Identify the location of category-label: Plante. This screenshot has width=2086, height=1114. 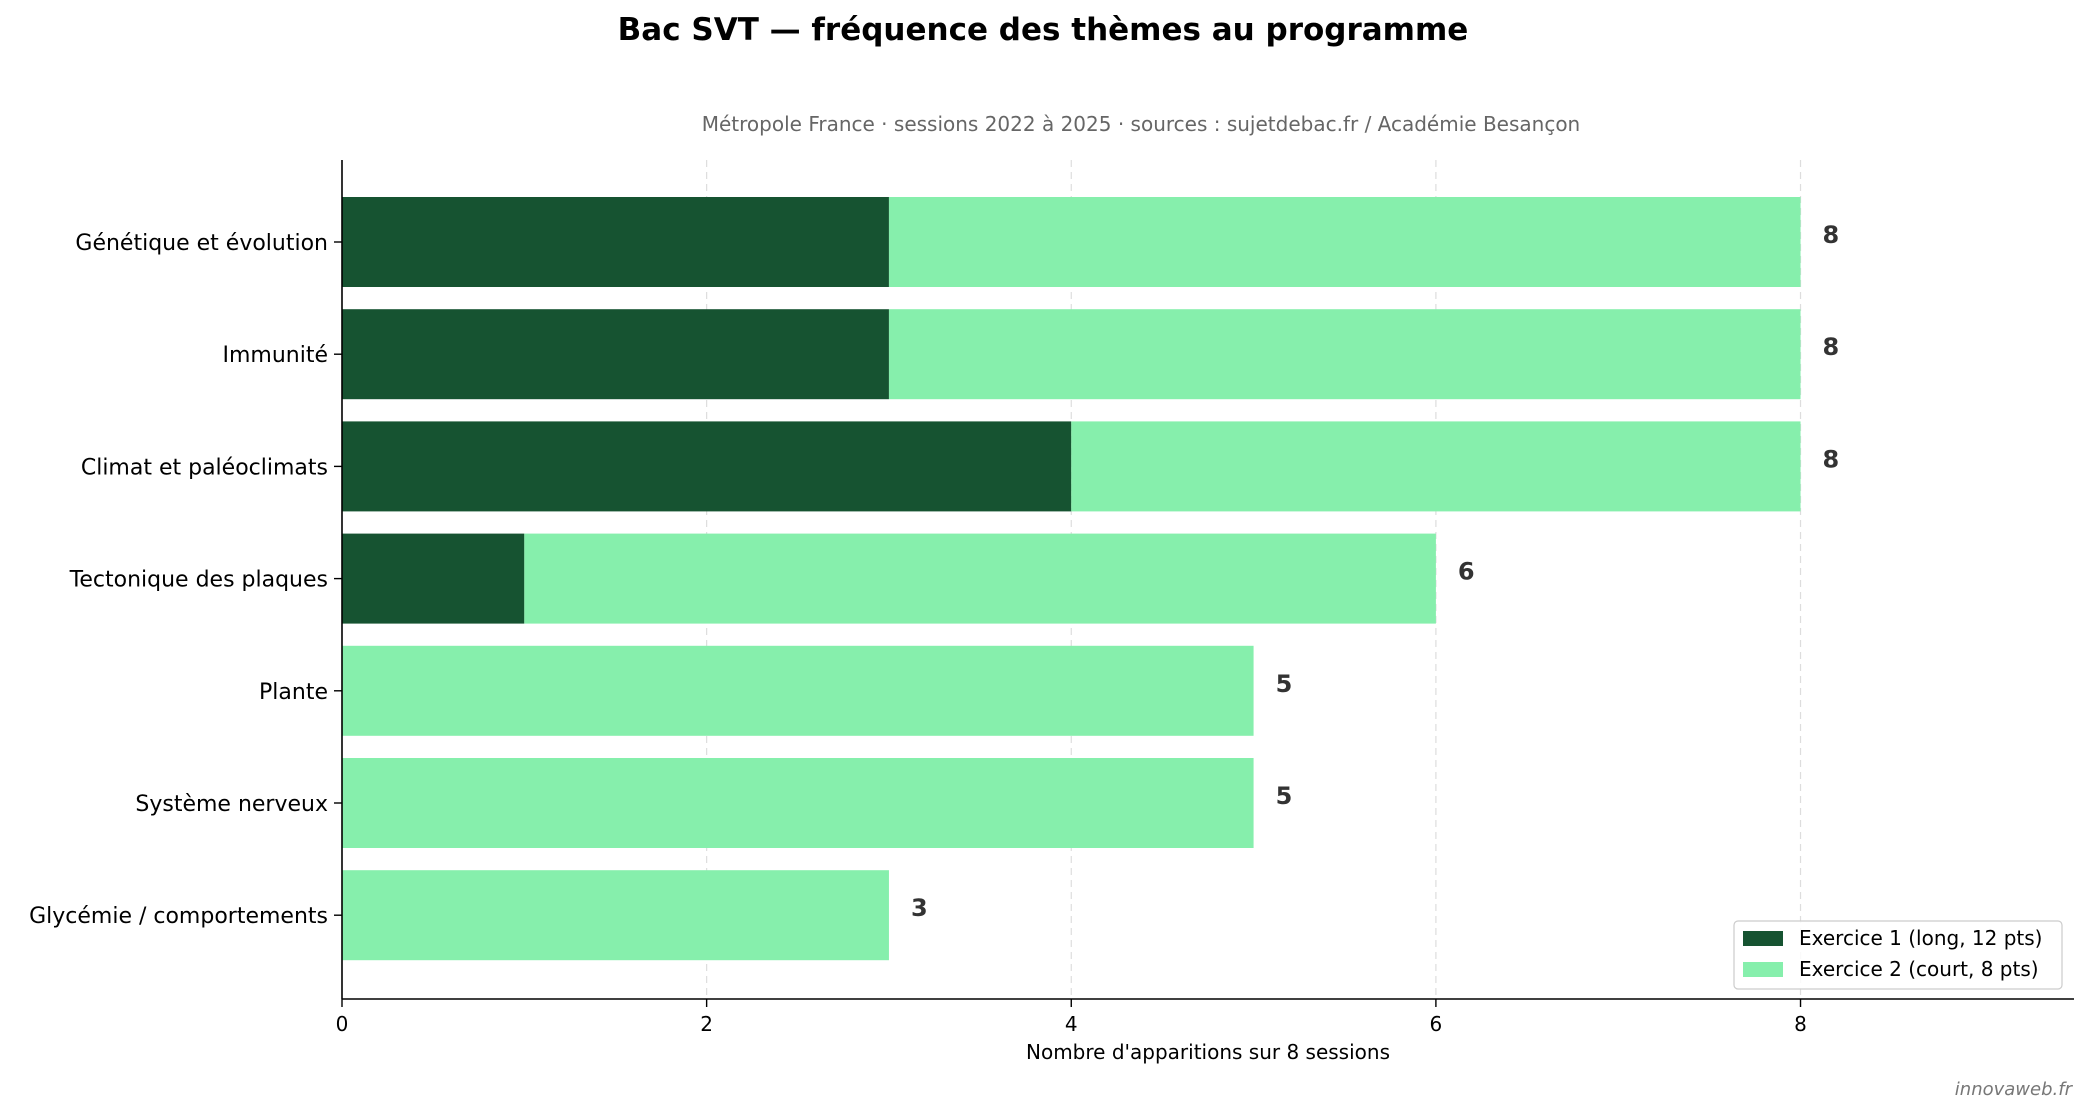
(293, 692).